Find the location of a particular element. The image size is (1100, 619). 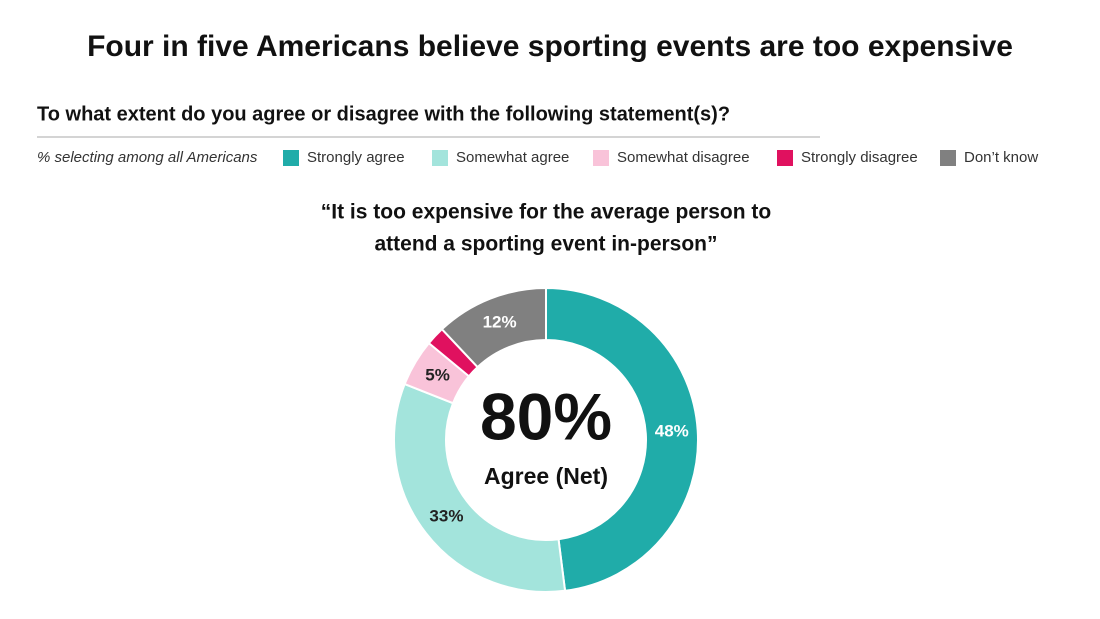

data-label: 48% is located at coordinates (672, 431).